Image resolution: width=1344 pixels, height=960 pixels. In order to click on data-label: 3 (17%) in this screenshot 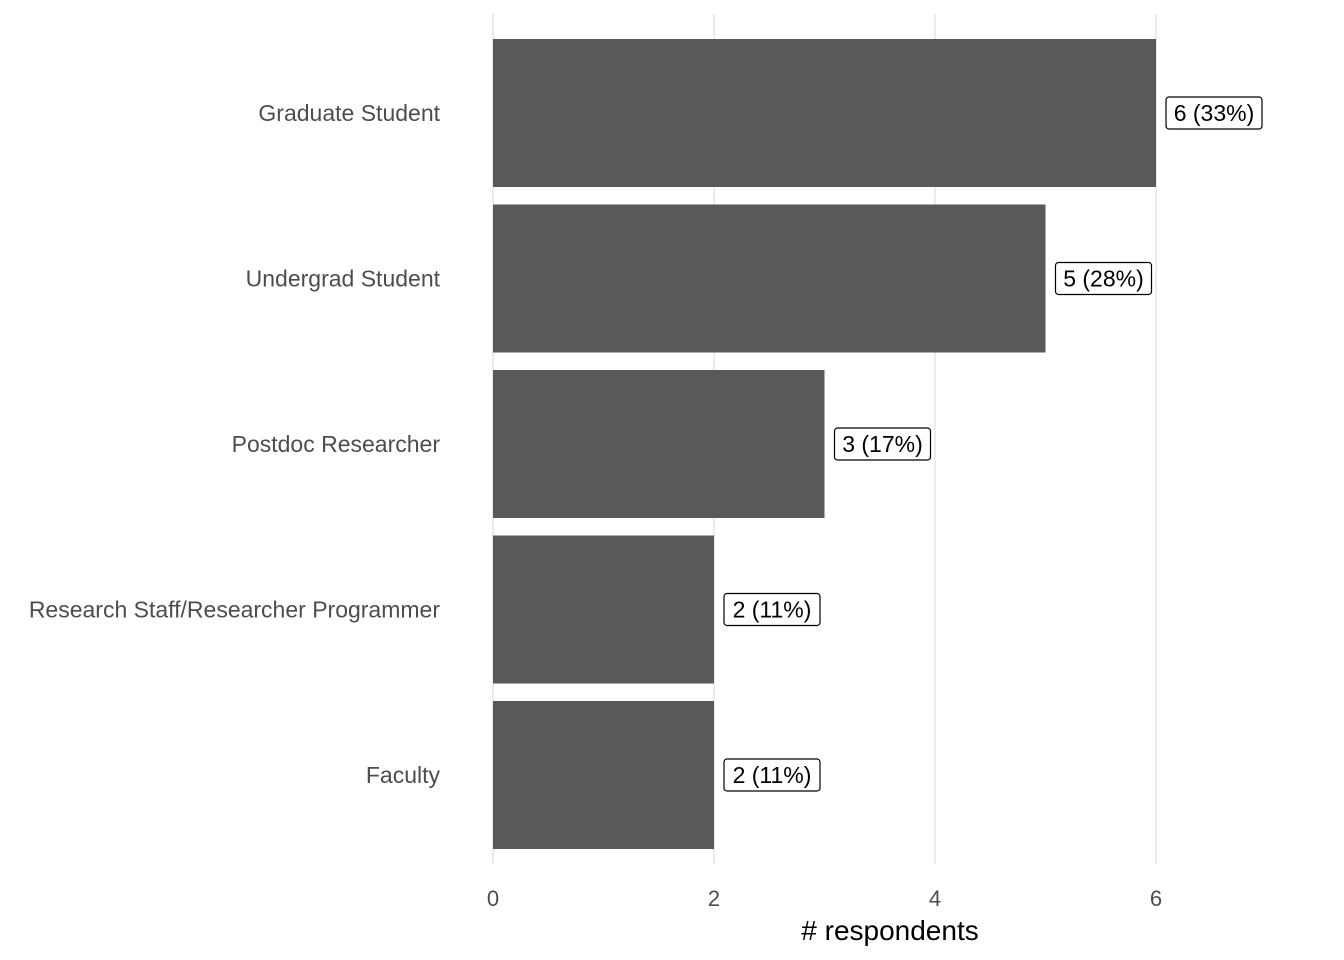, I will do `click(882, 444)`.